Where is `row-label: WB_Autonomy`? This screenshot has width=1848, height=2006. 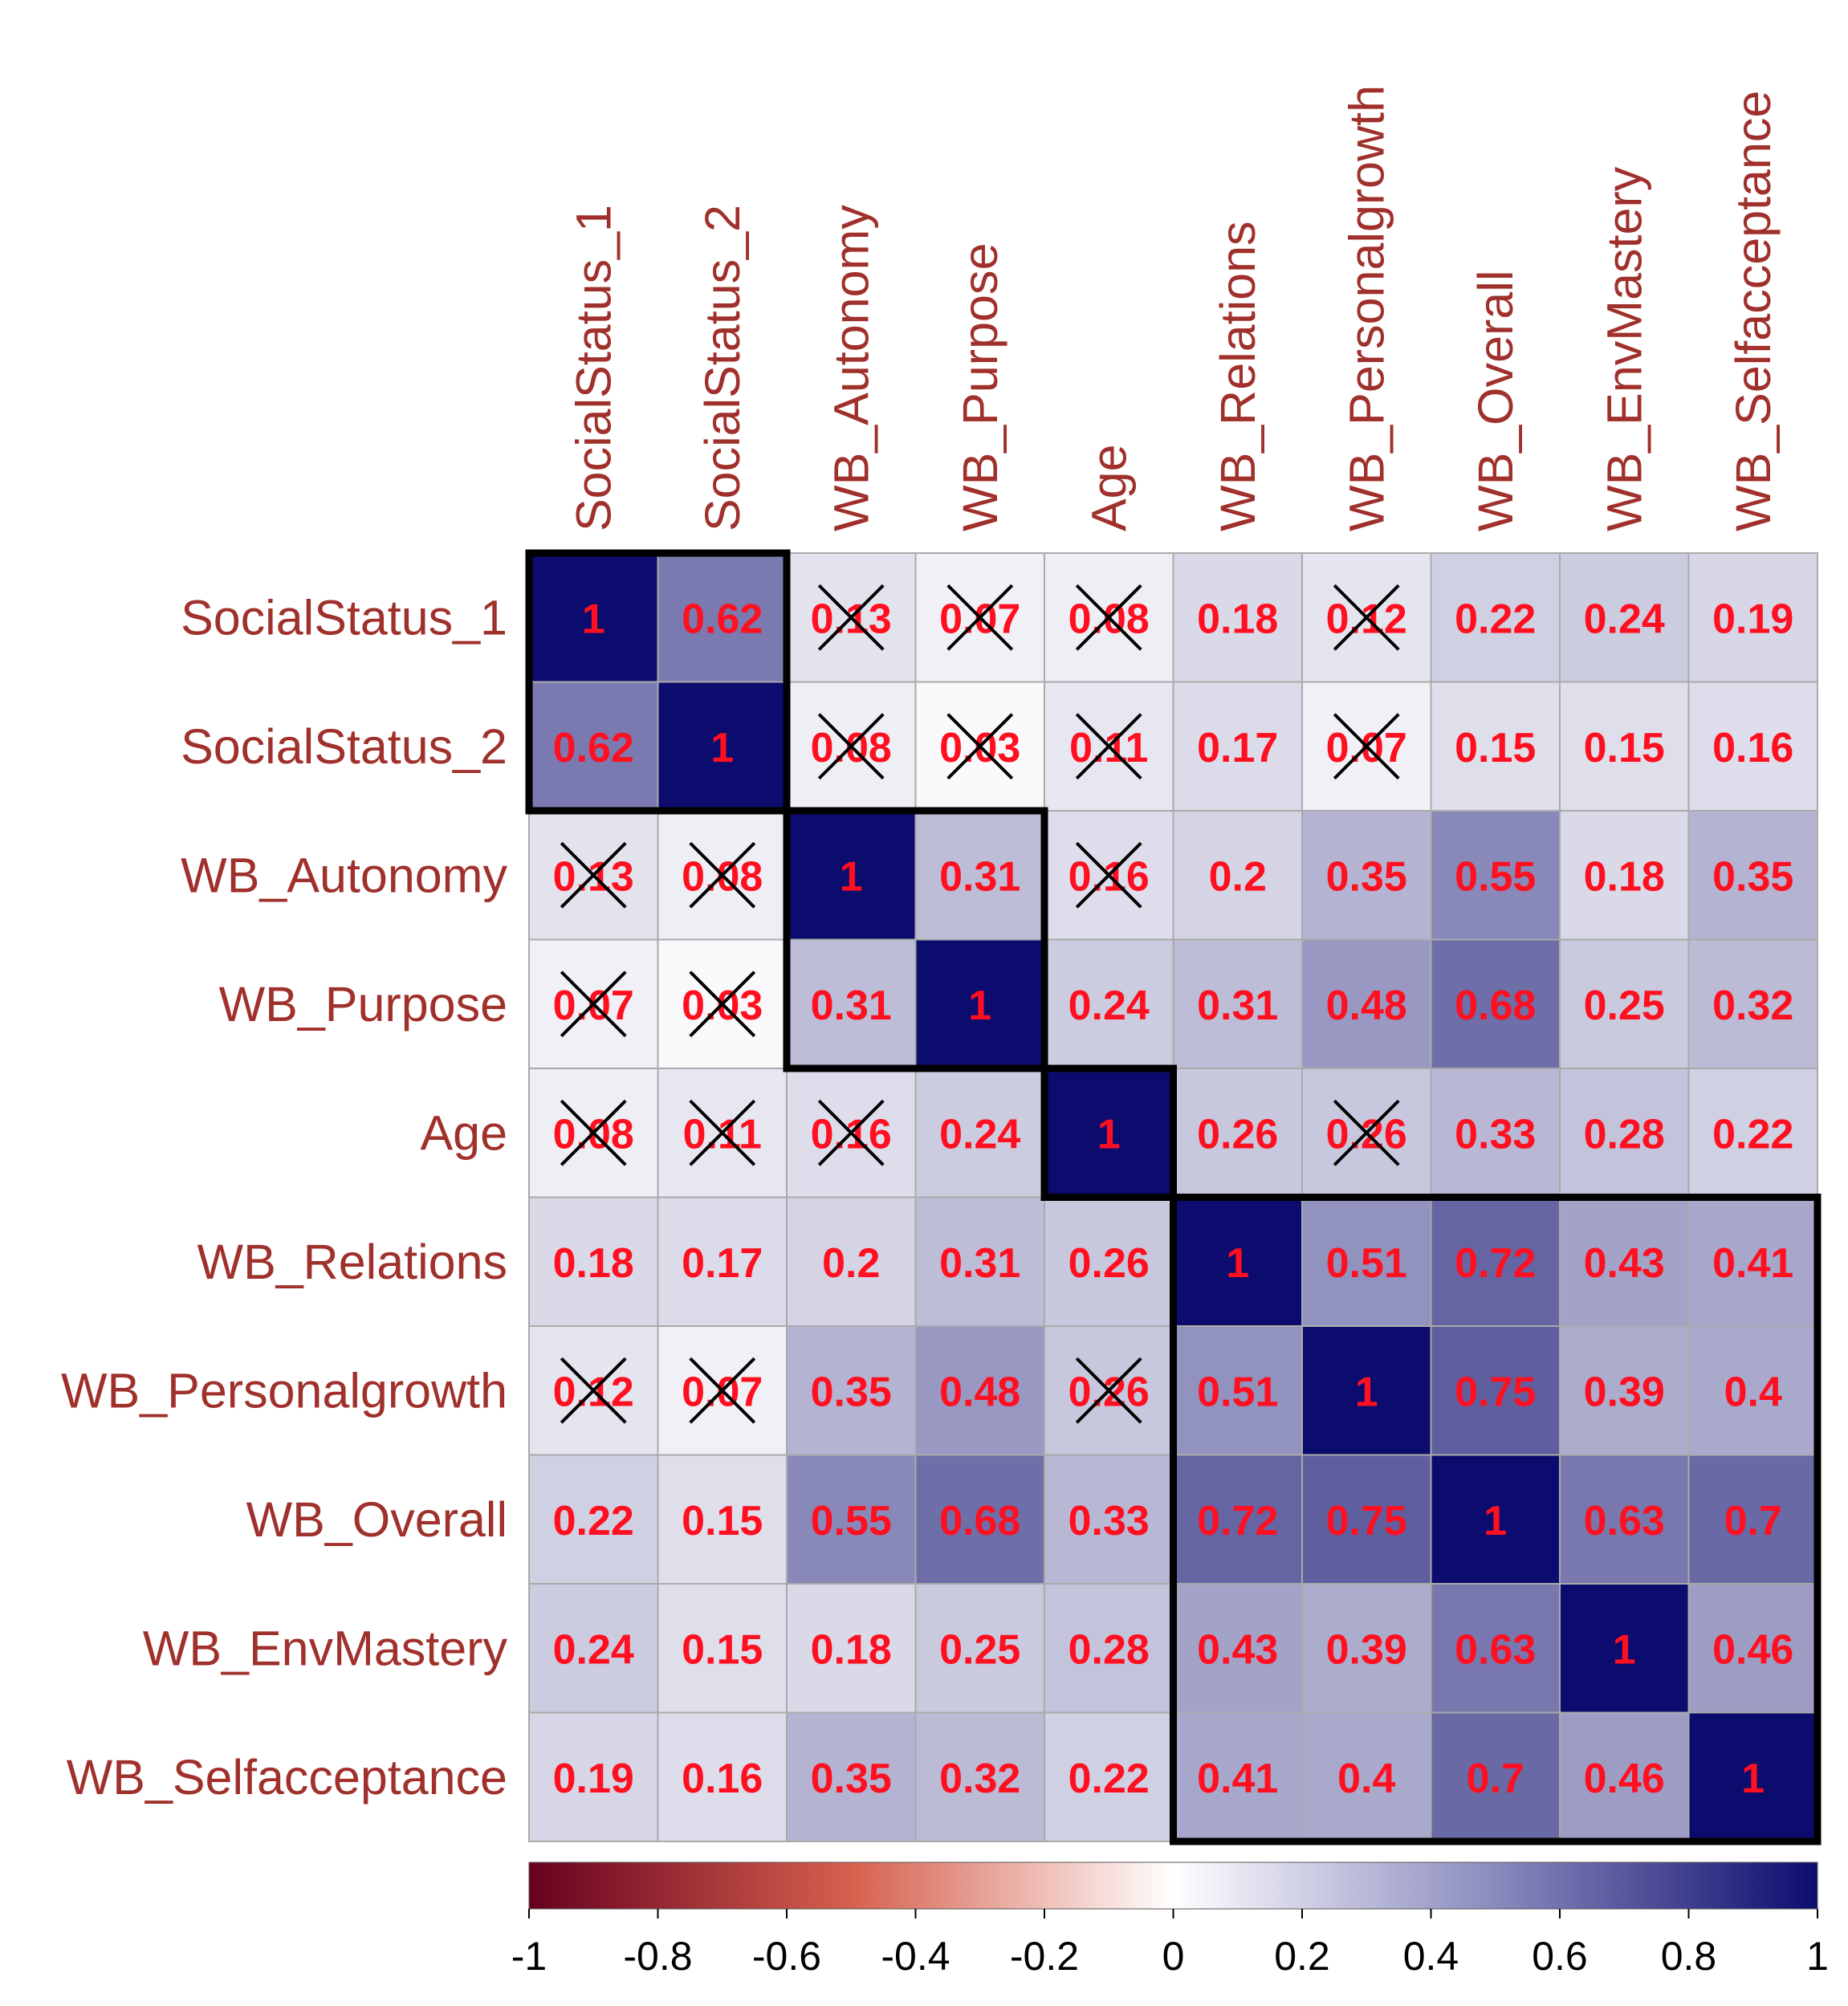 row-label: WB_Autonomy is located at coordinates (344, 875).